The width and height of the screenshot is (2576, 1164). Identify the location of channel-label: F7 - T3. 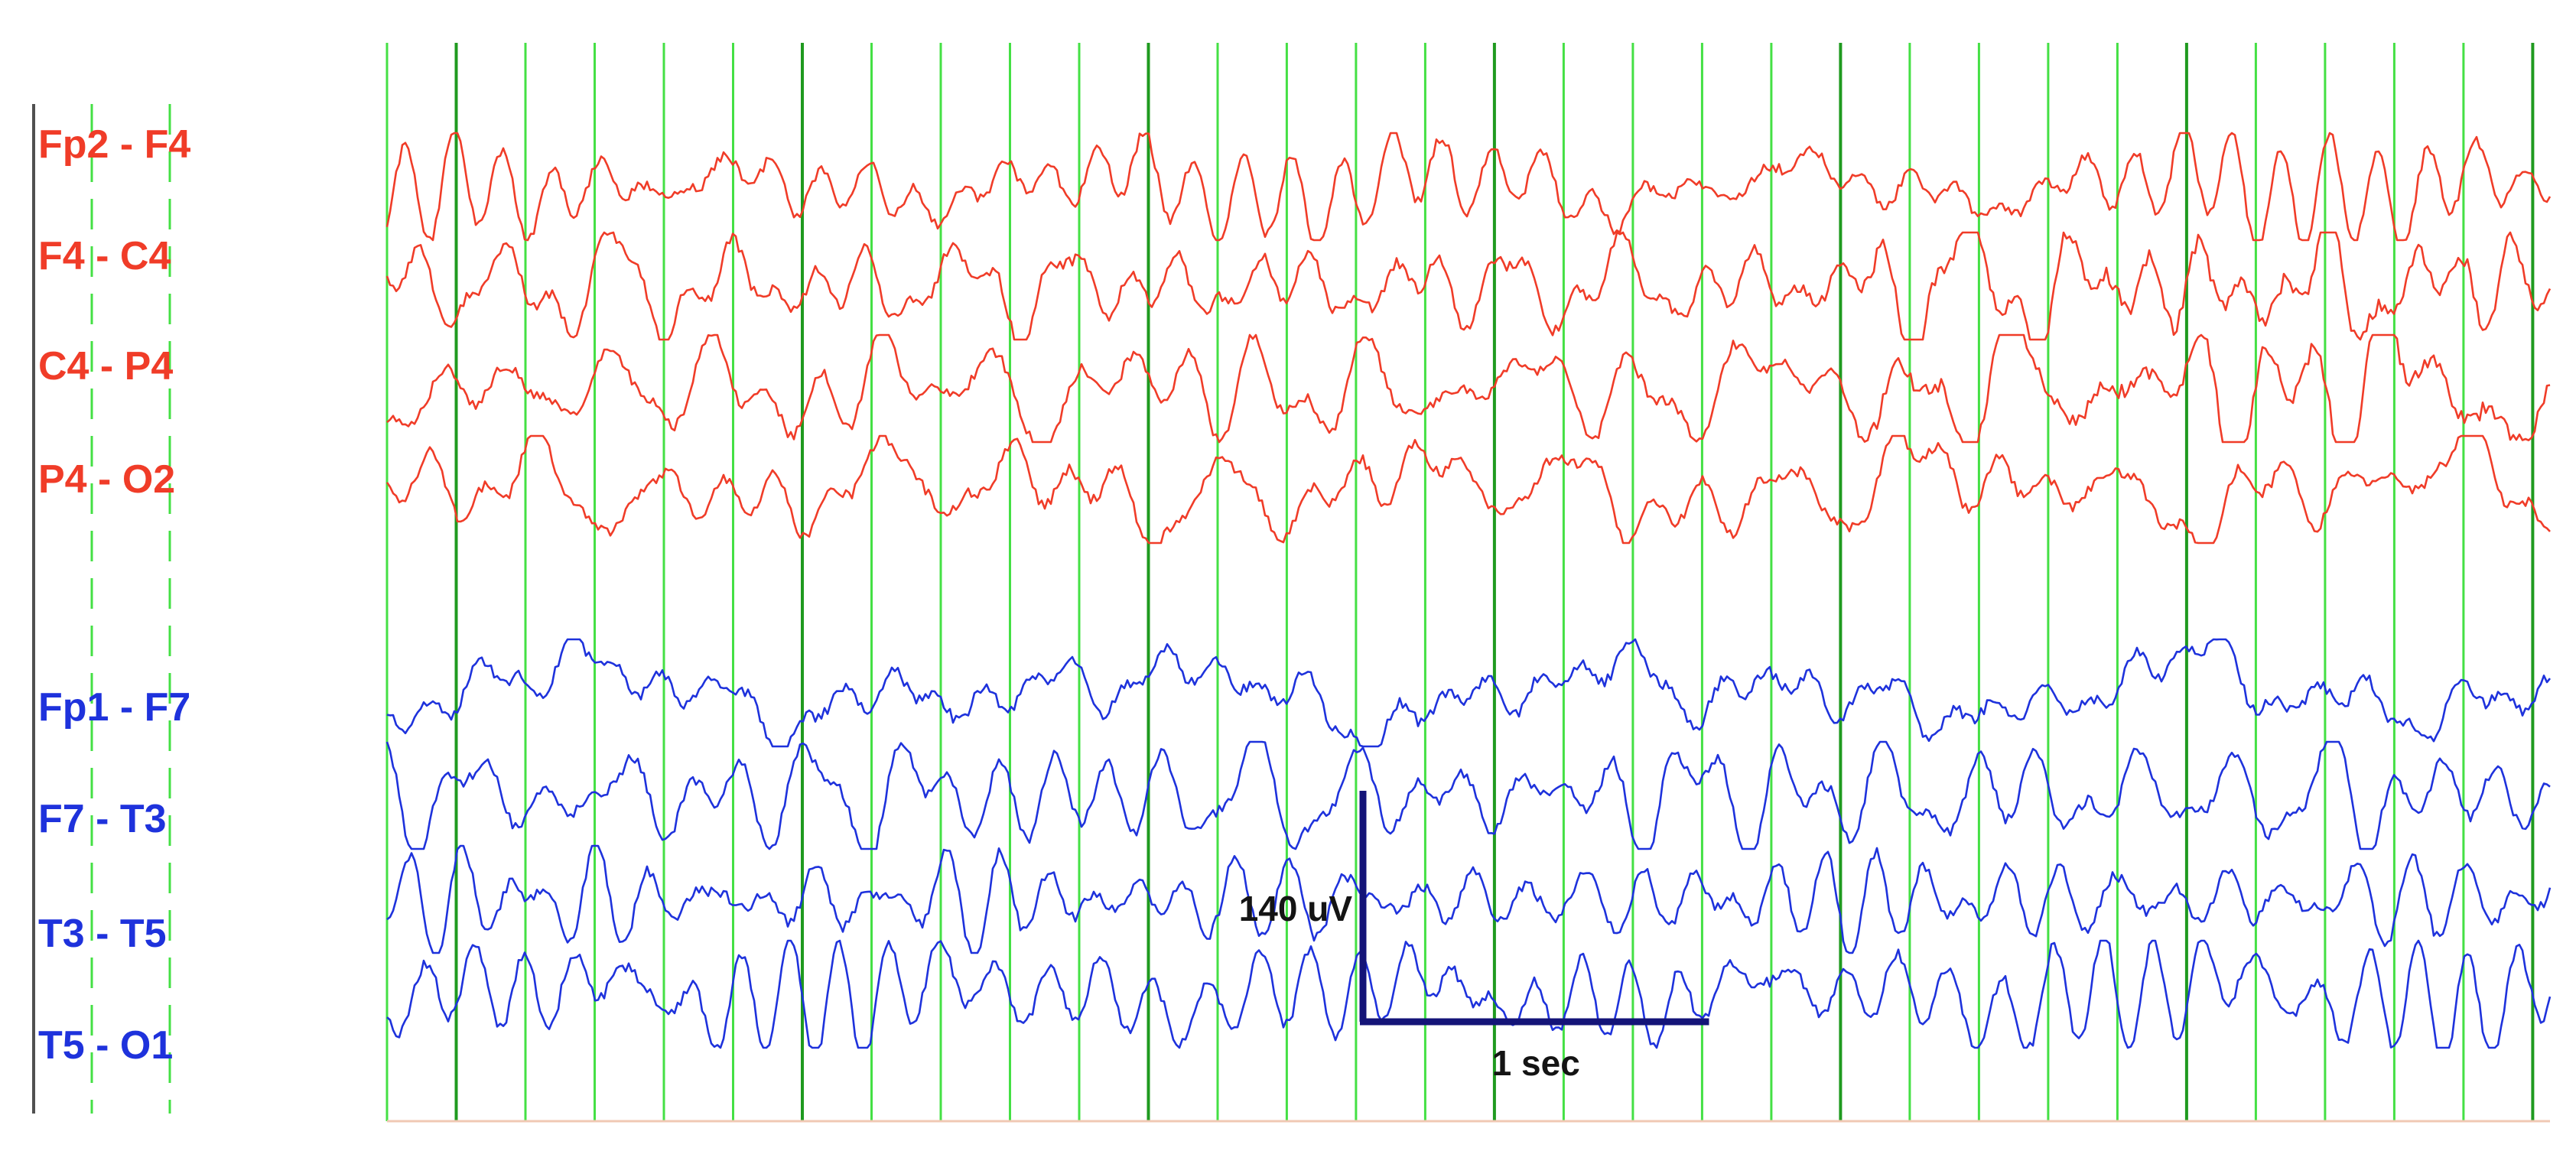
(102, 819).